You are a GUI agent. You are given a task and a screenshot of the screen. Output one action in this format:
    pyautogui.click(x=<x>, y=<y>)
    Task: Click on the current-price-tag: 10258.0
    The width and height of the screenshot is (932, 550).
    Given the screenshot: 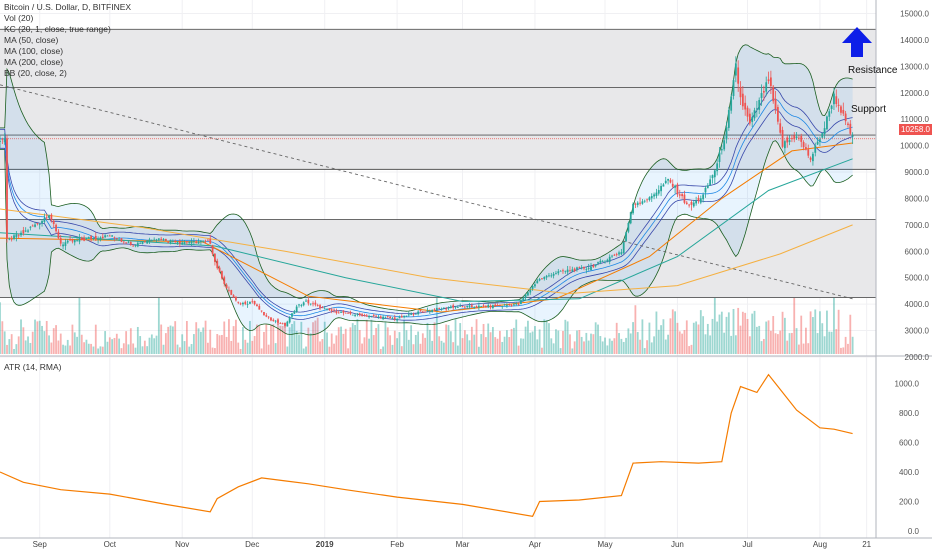 What is the action you would take?
    pyautogui.click(x=915, y=129)
    